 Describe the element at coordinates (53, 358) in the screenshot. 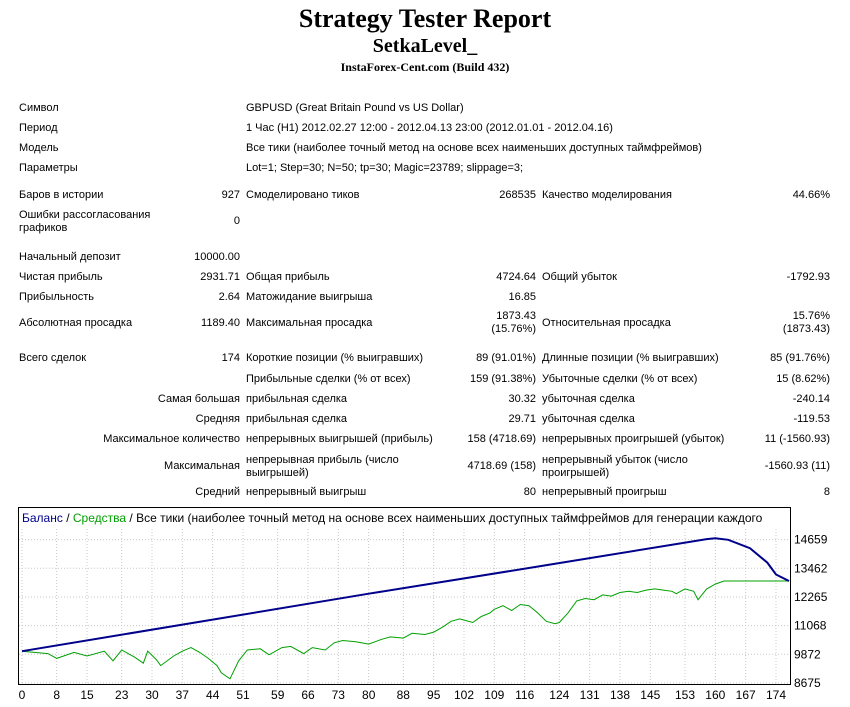

I see `total-trades-label: Всего сделок` at that location.